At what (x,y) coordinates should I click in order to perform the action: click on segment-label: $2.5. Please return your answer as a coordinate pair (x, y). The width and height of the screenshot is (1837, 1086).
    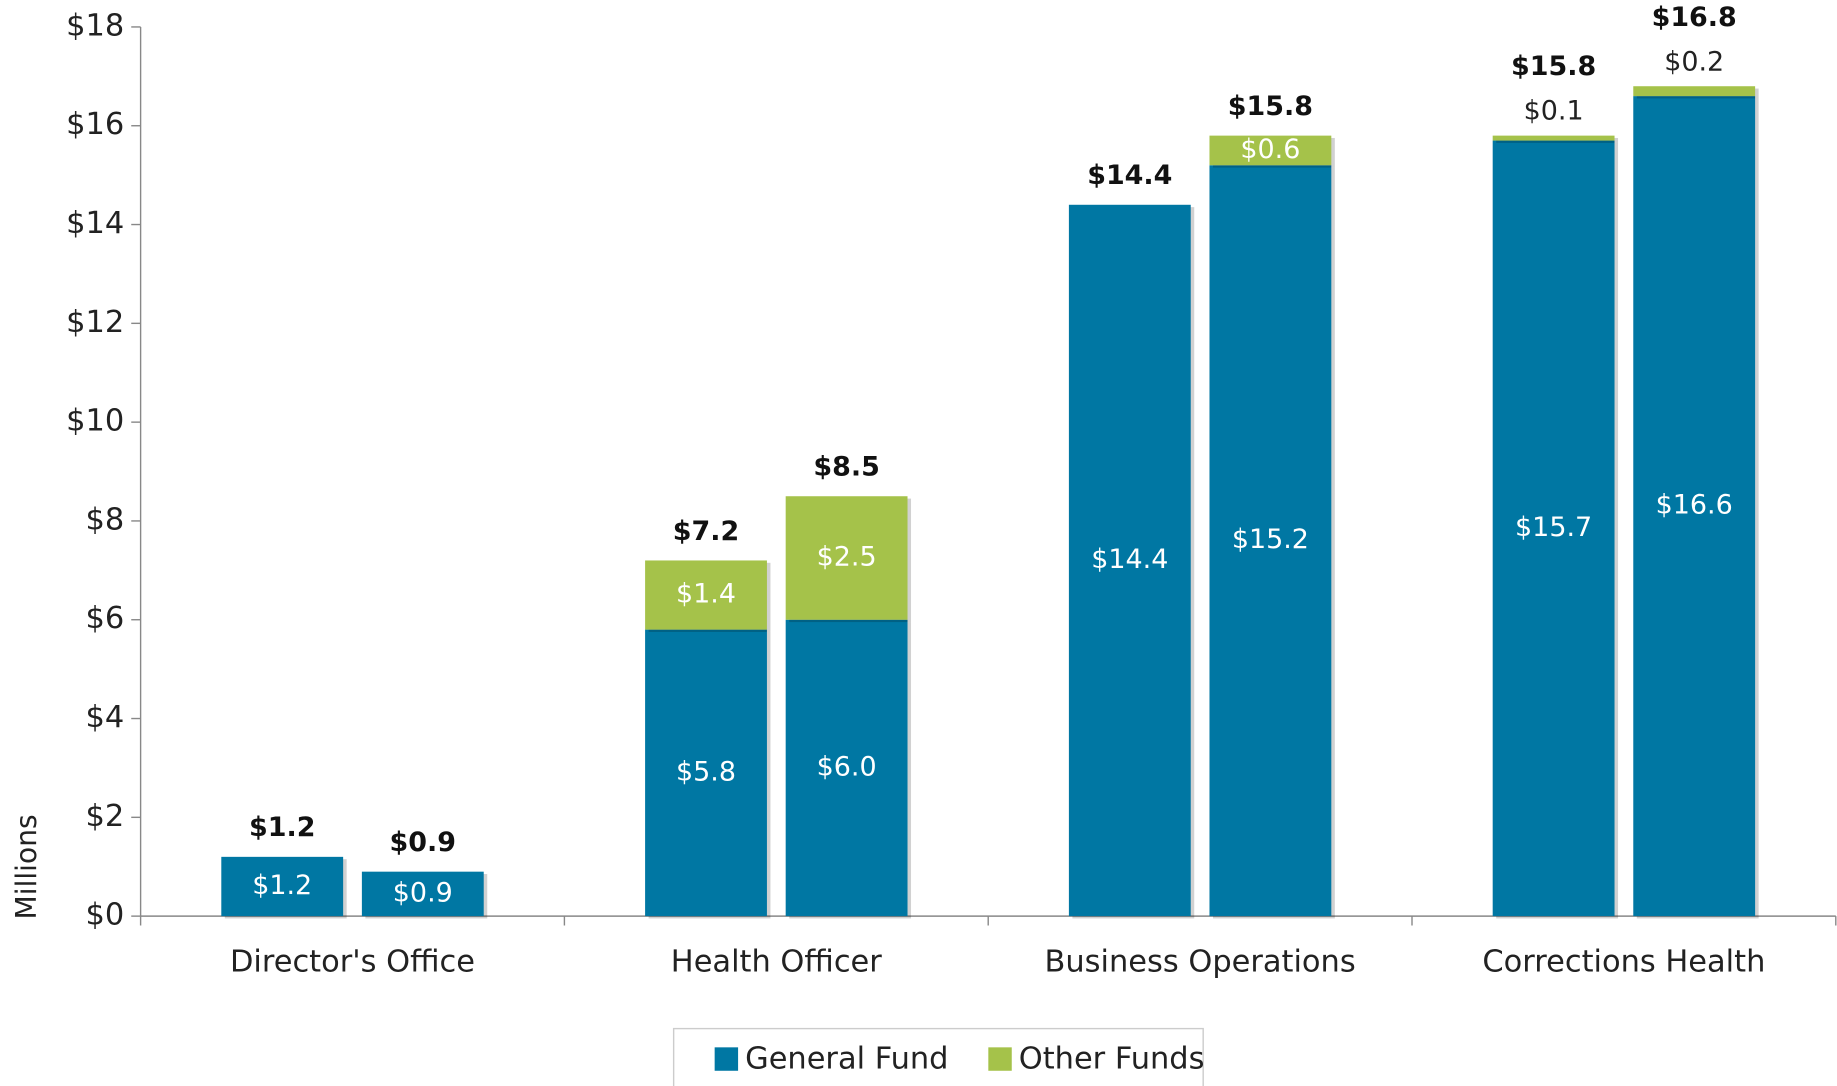
    Looking at the image, I should click on (847, 556).